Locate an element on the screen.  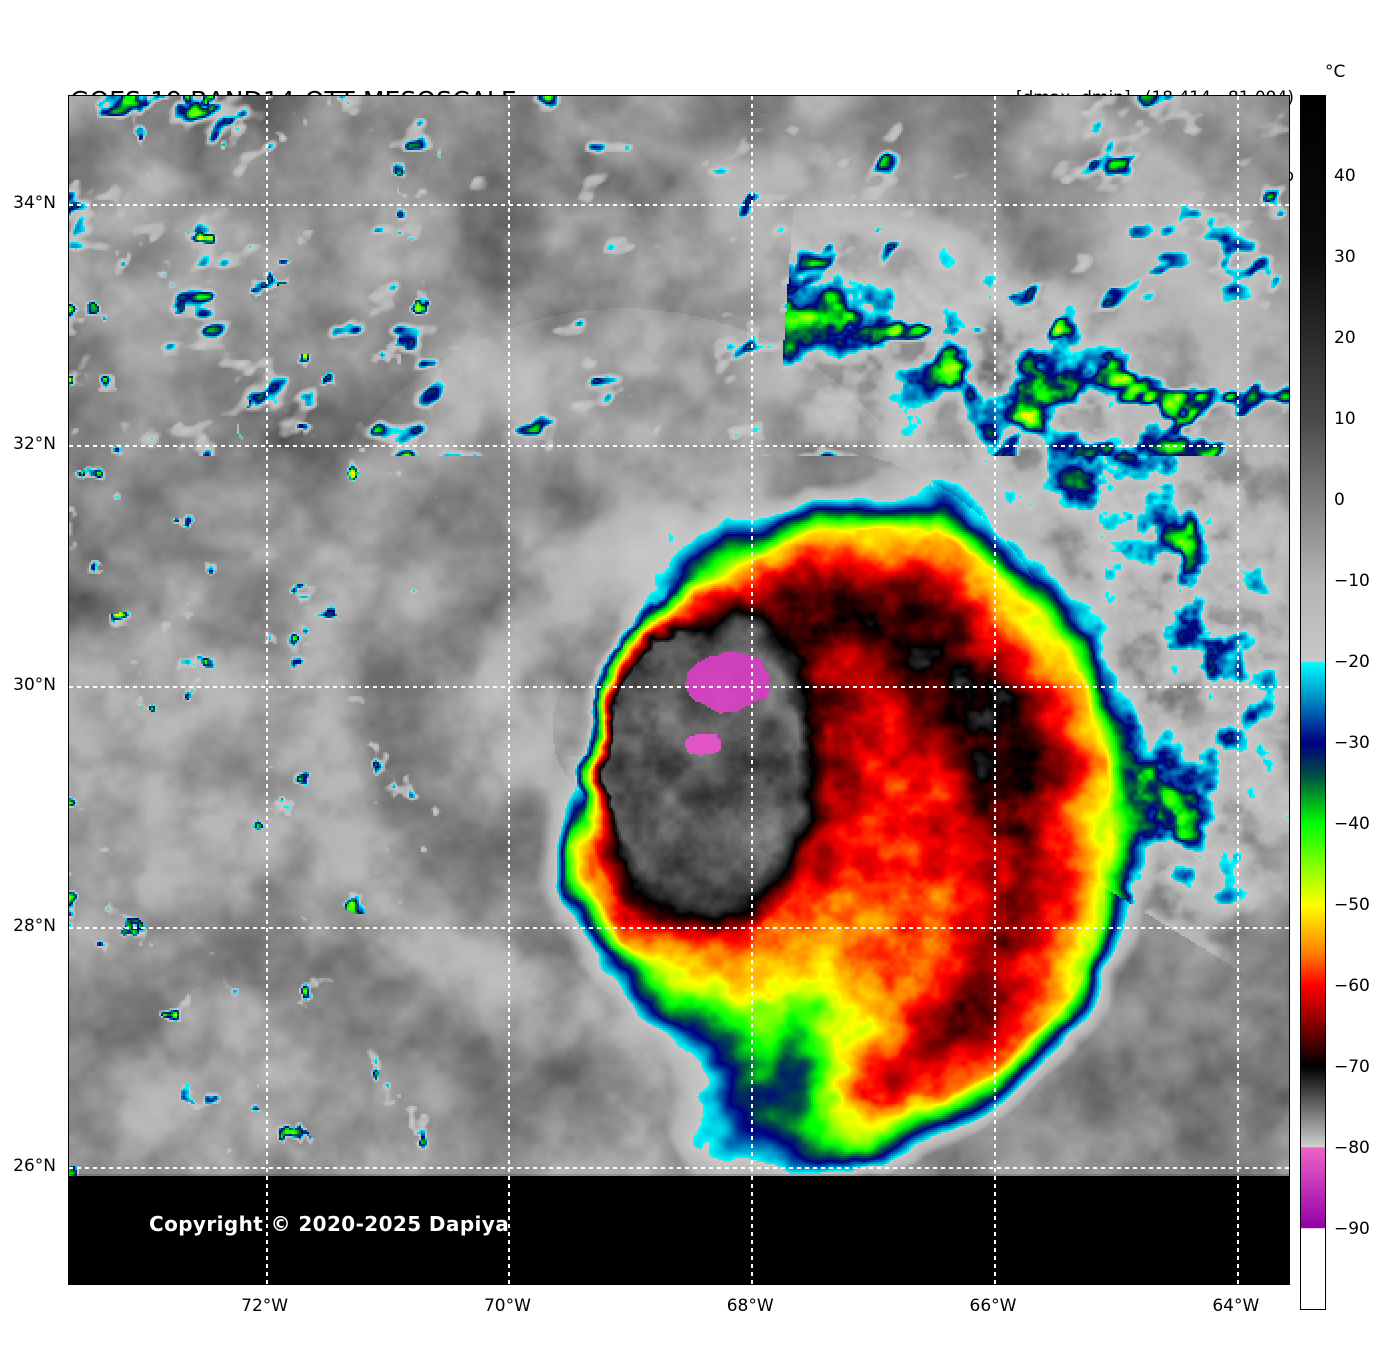
lon-tick-label: 68°W is located at coordinates (750, 1306).